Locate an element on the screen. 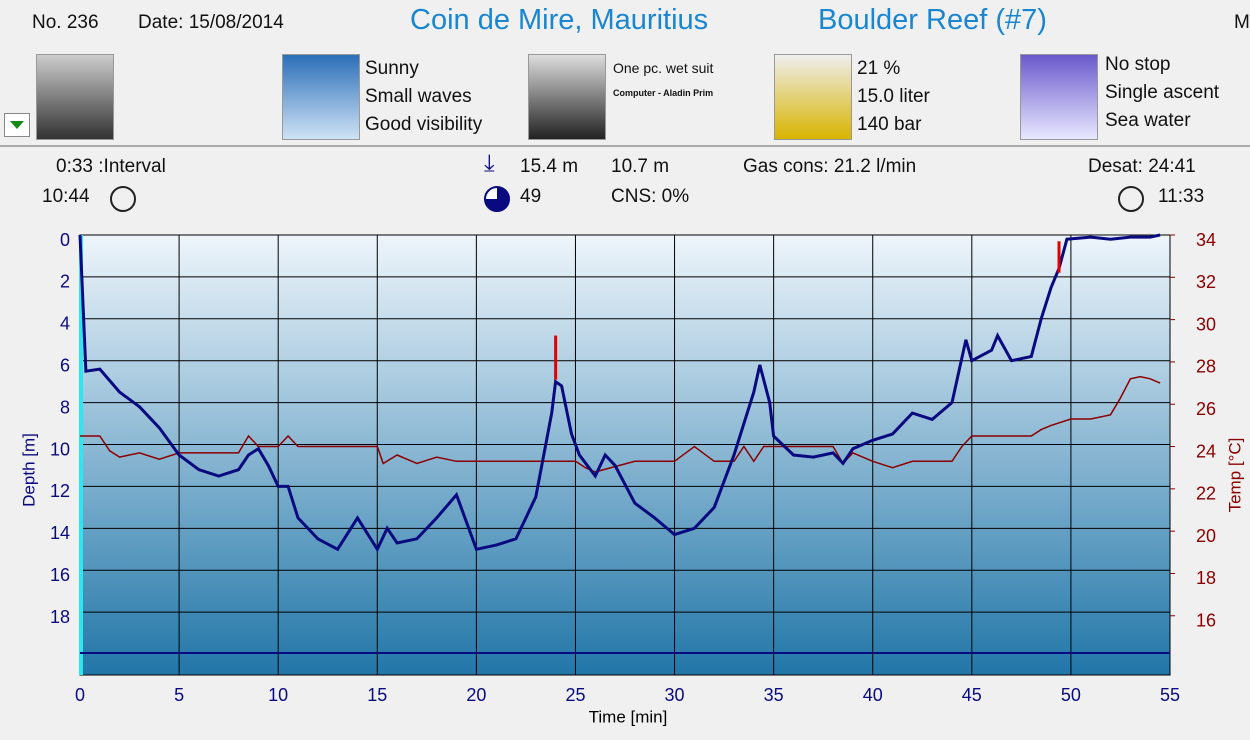  equipment: One pc. wet suit is located at coordinates (663, 68).